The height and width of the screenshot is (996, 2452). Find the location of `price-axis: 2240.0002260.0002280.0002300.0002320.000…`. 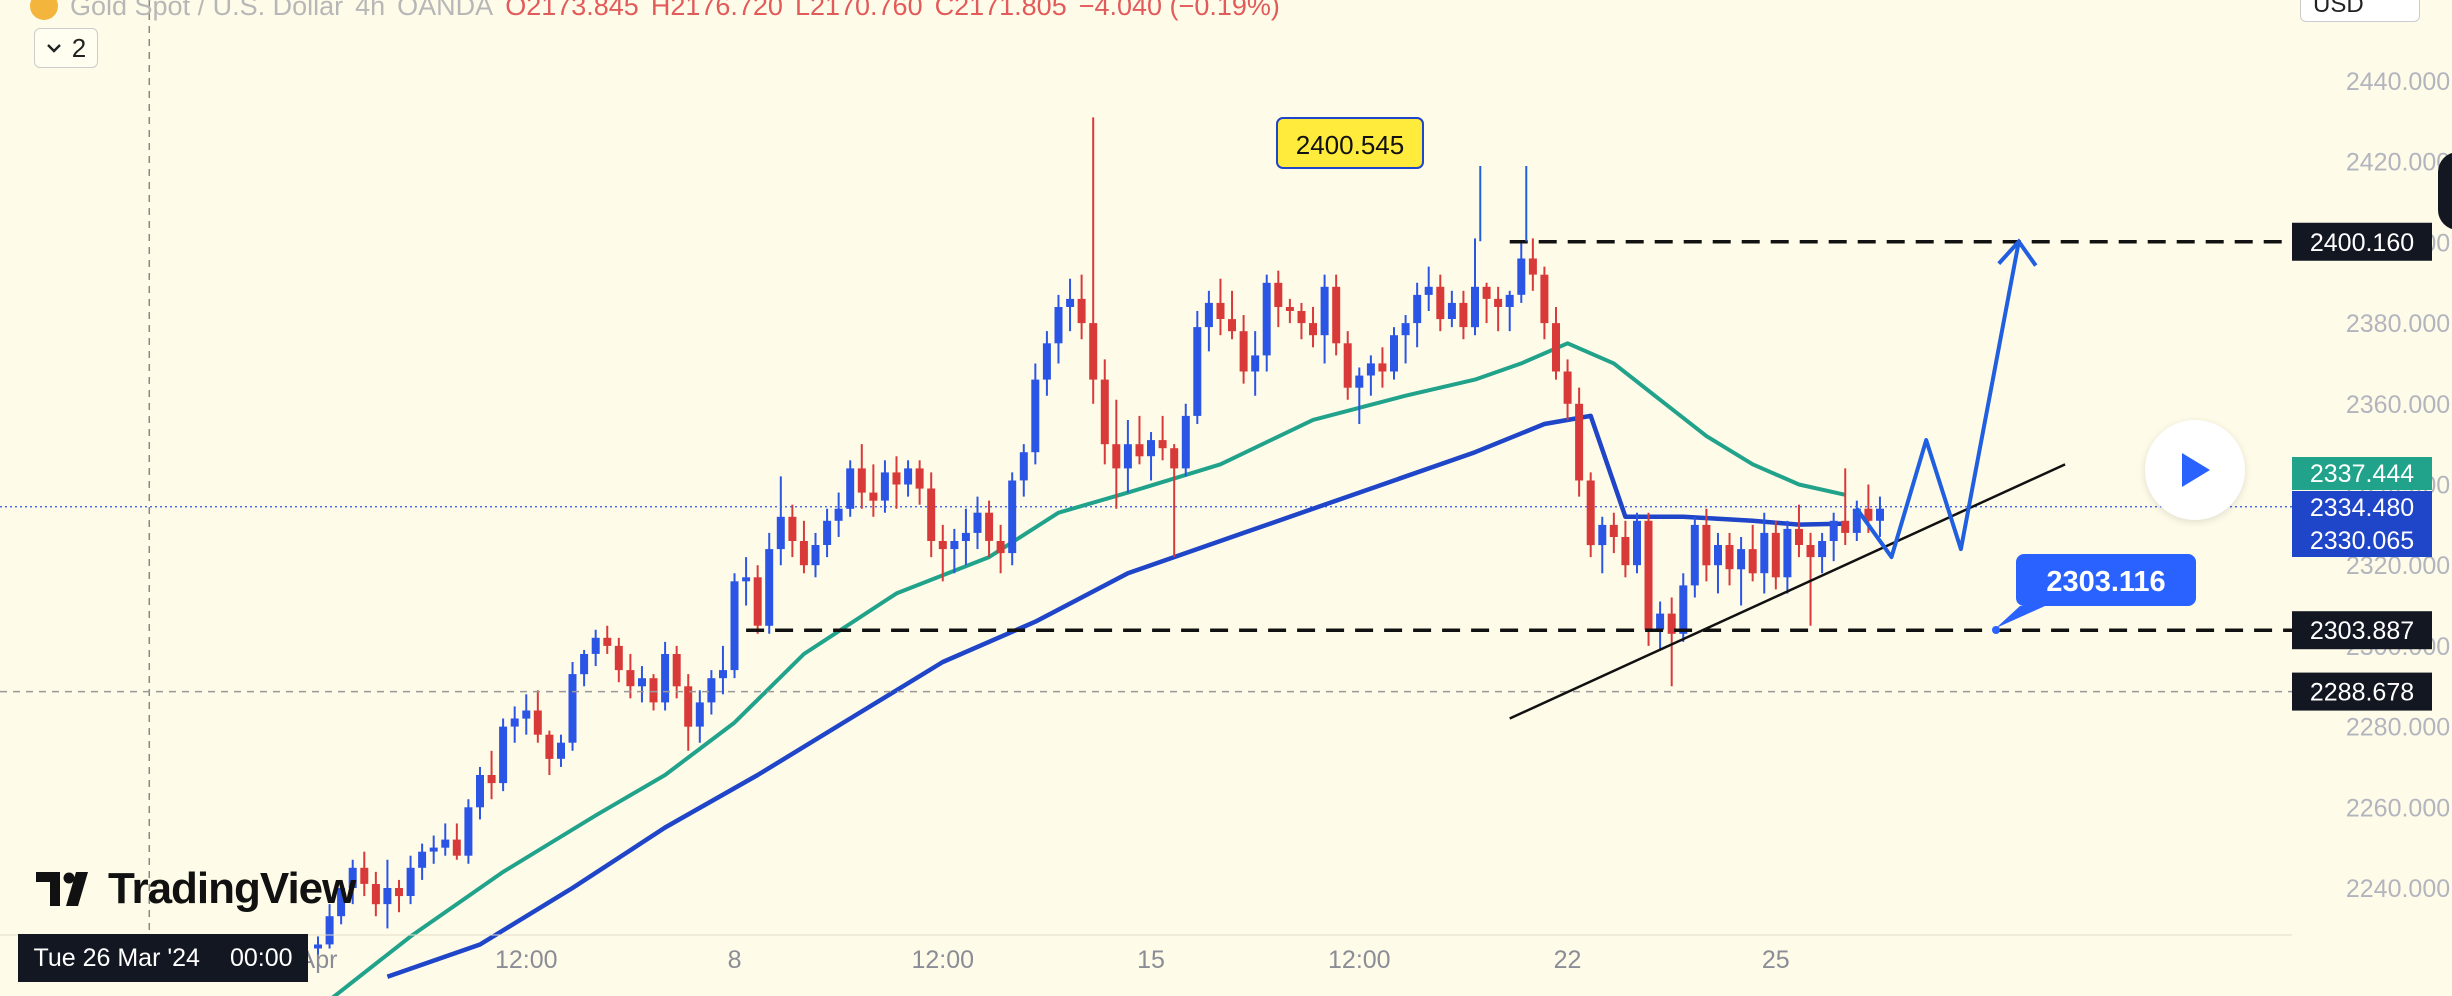

price-axis: 2240.0002260.0002280.0002300.0002320.000… is located at coordinates (2371, 485).